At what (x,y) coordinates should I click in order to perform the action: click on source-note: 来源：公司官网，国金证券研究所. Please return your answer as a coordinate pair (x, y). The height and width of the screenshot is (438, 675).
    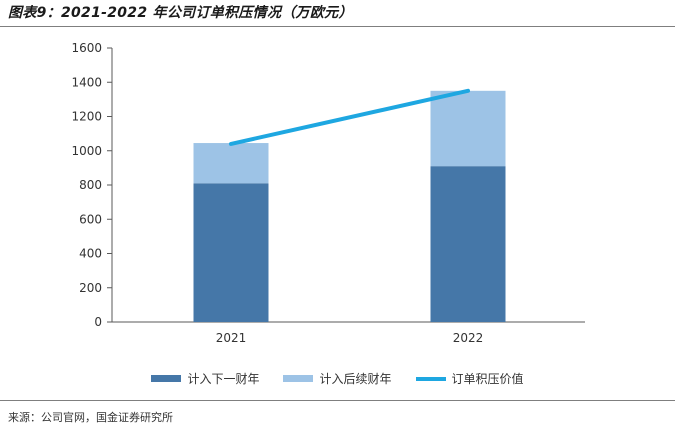
    Looking at the image, I should click on (90, 417).